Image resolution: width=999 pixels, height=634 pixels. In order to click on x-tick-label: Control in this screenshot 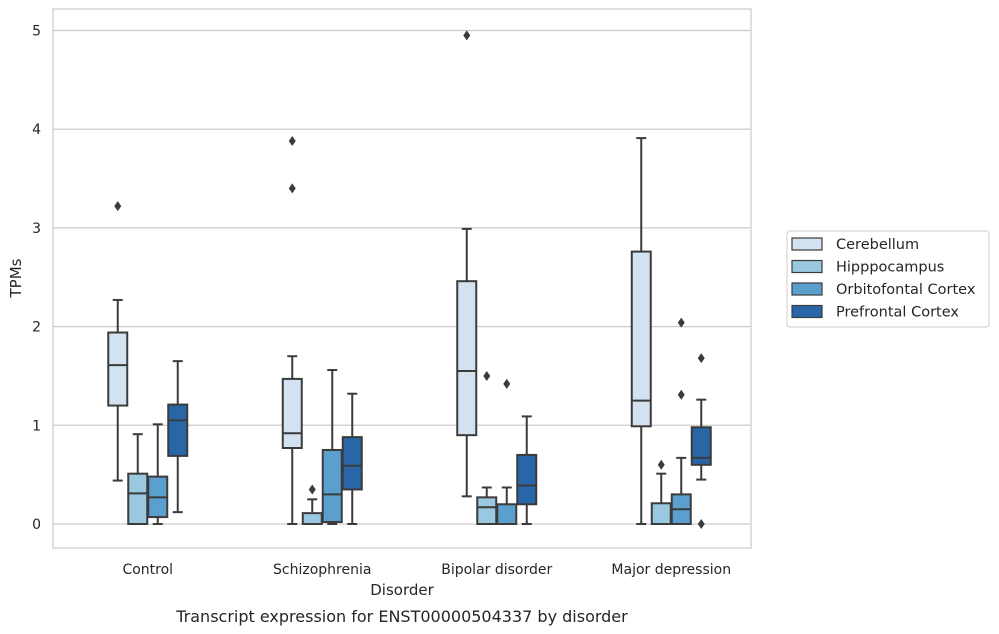, I will do `click(147, 570)`.